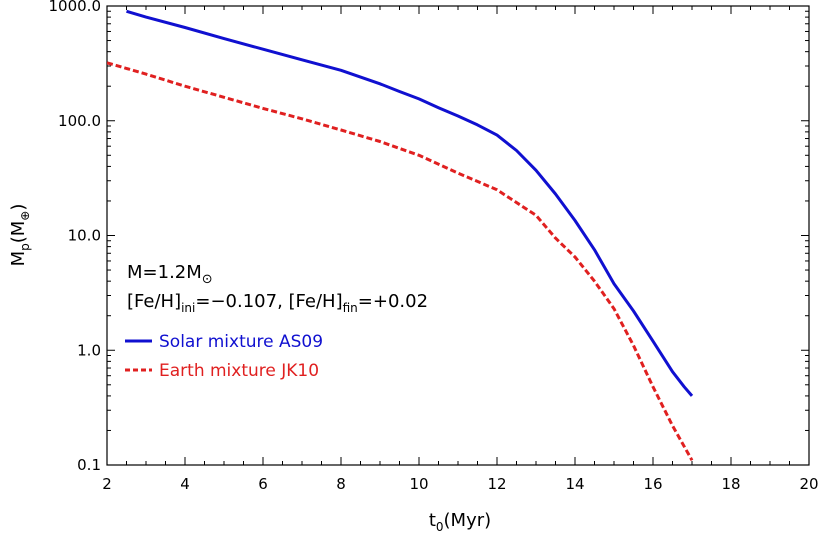  What do you see at coordinates (75, 7) in the screenshot?
I see `y-tick-label: 1000.0` at bounding box center [75, 7].